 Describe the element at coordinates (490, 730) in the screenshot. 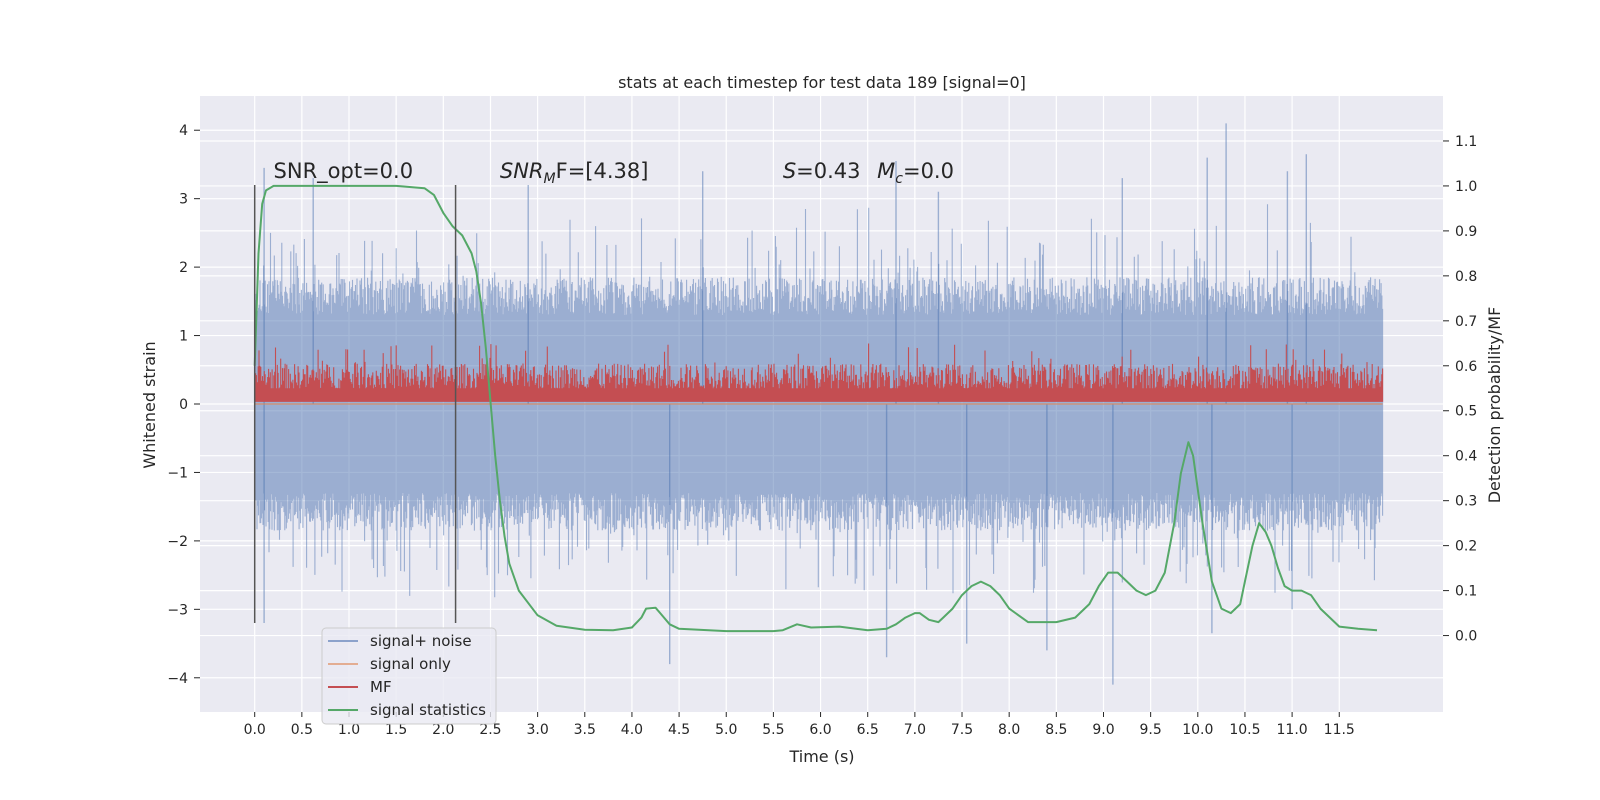

I see `x-tick-label: 2.5` at that location.